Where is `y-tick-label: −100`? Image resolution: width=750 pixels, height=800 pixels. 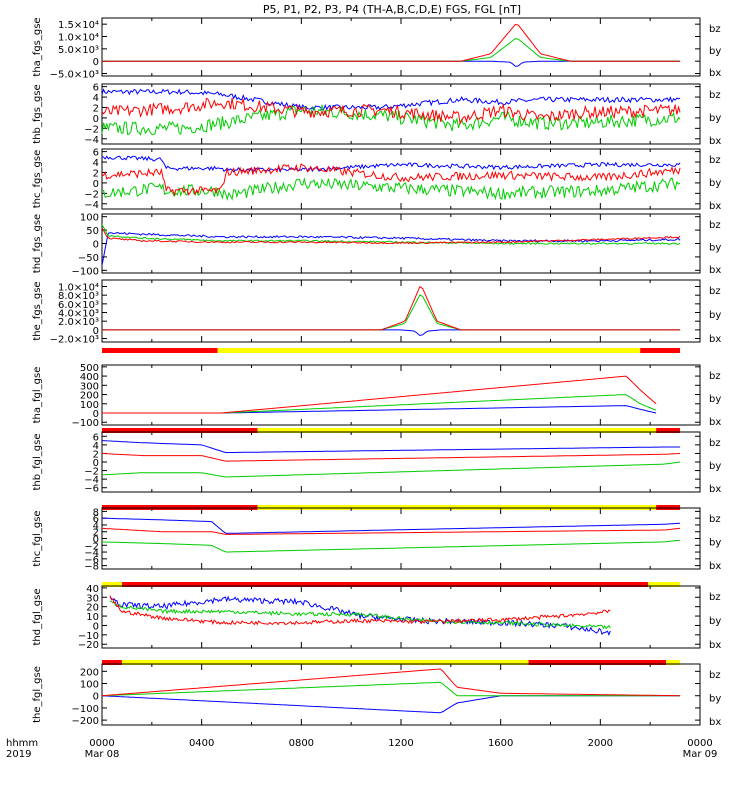
y-tick-label: −100 is located at coordinates (85, 423).